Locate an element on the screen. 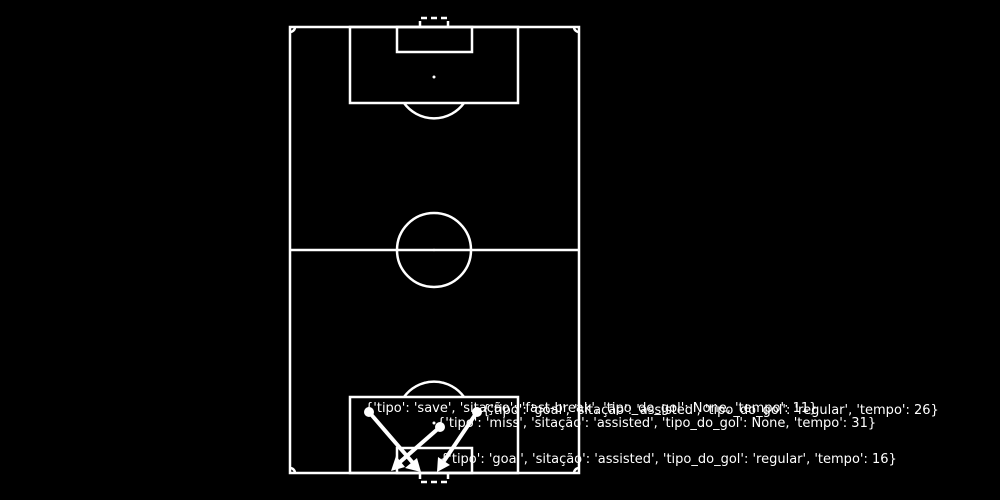 The height and width of the screenshot is (500, 1000). bottom-penalty-spot is located at coordinates (434, 423).